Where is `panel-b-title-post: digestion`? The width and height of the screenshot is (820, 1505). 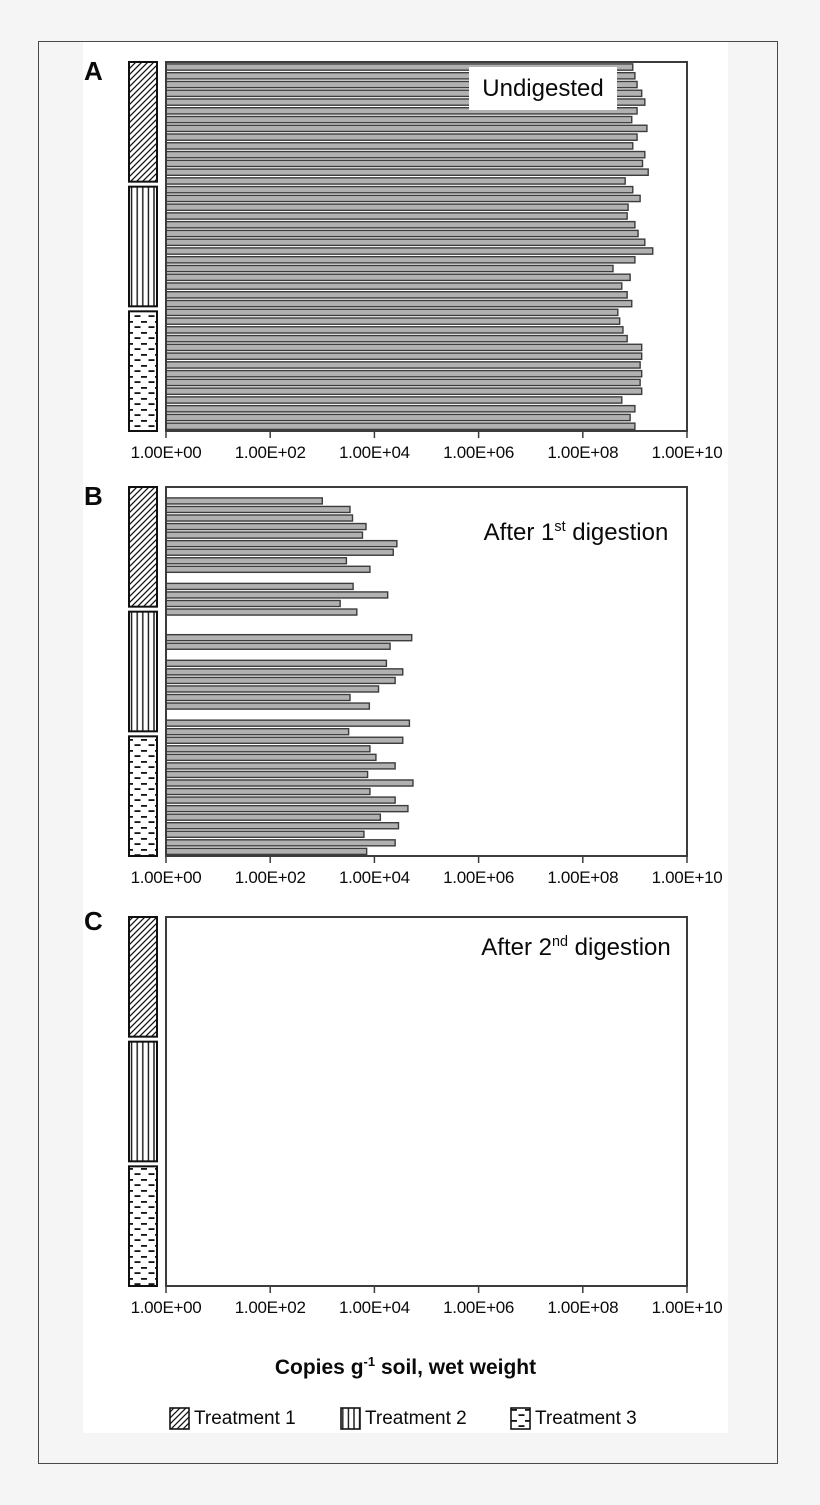 panel-b-title-post: digestion is located at coordinates (617, 532).